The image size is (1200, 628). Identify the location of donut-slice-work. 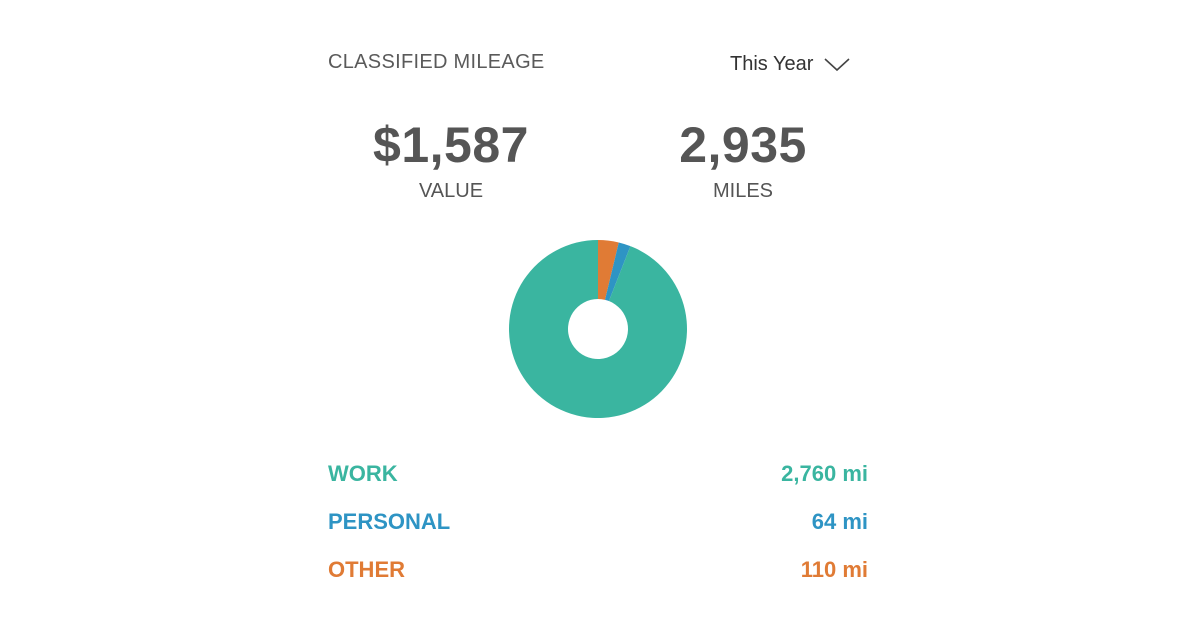
(598, 329).